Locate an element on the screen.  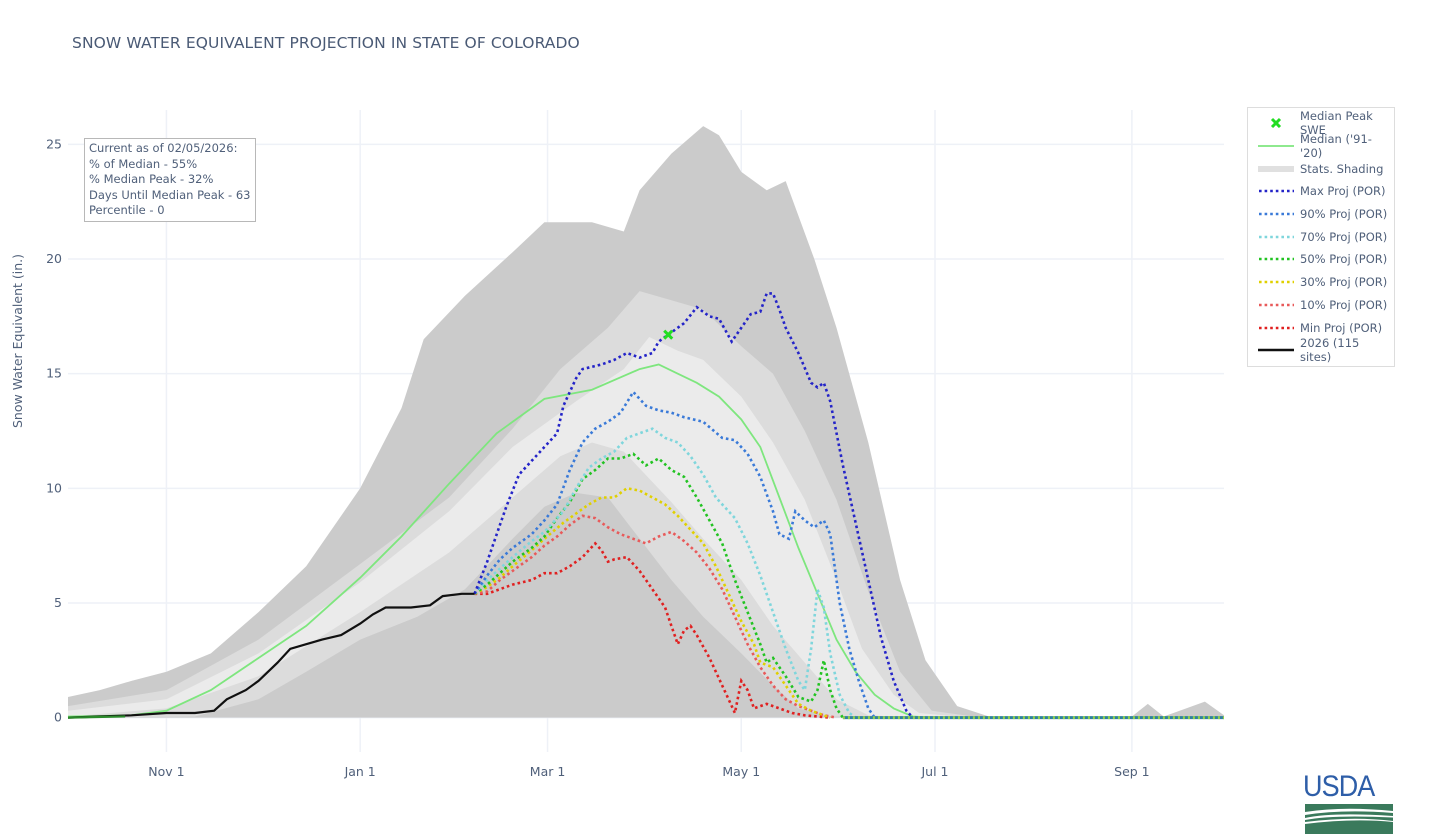
annotation-line: Days Until Median Peak - 63 is located at coordinates (170, 194).